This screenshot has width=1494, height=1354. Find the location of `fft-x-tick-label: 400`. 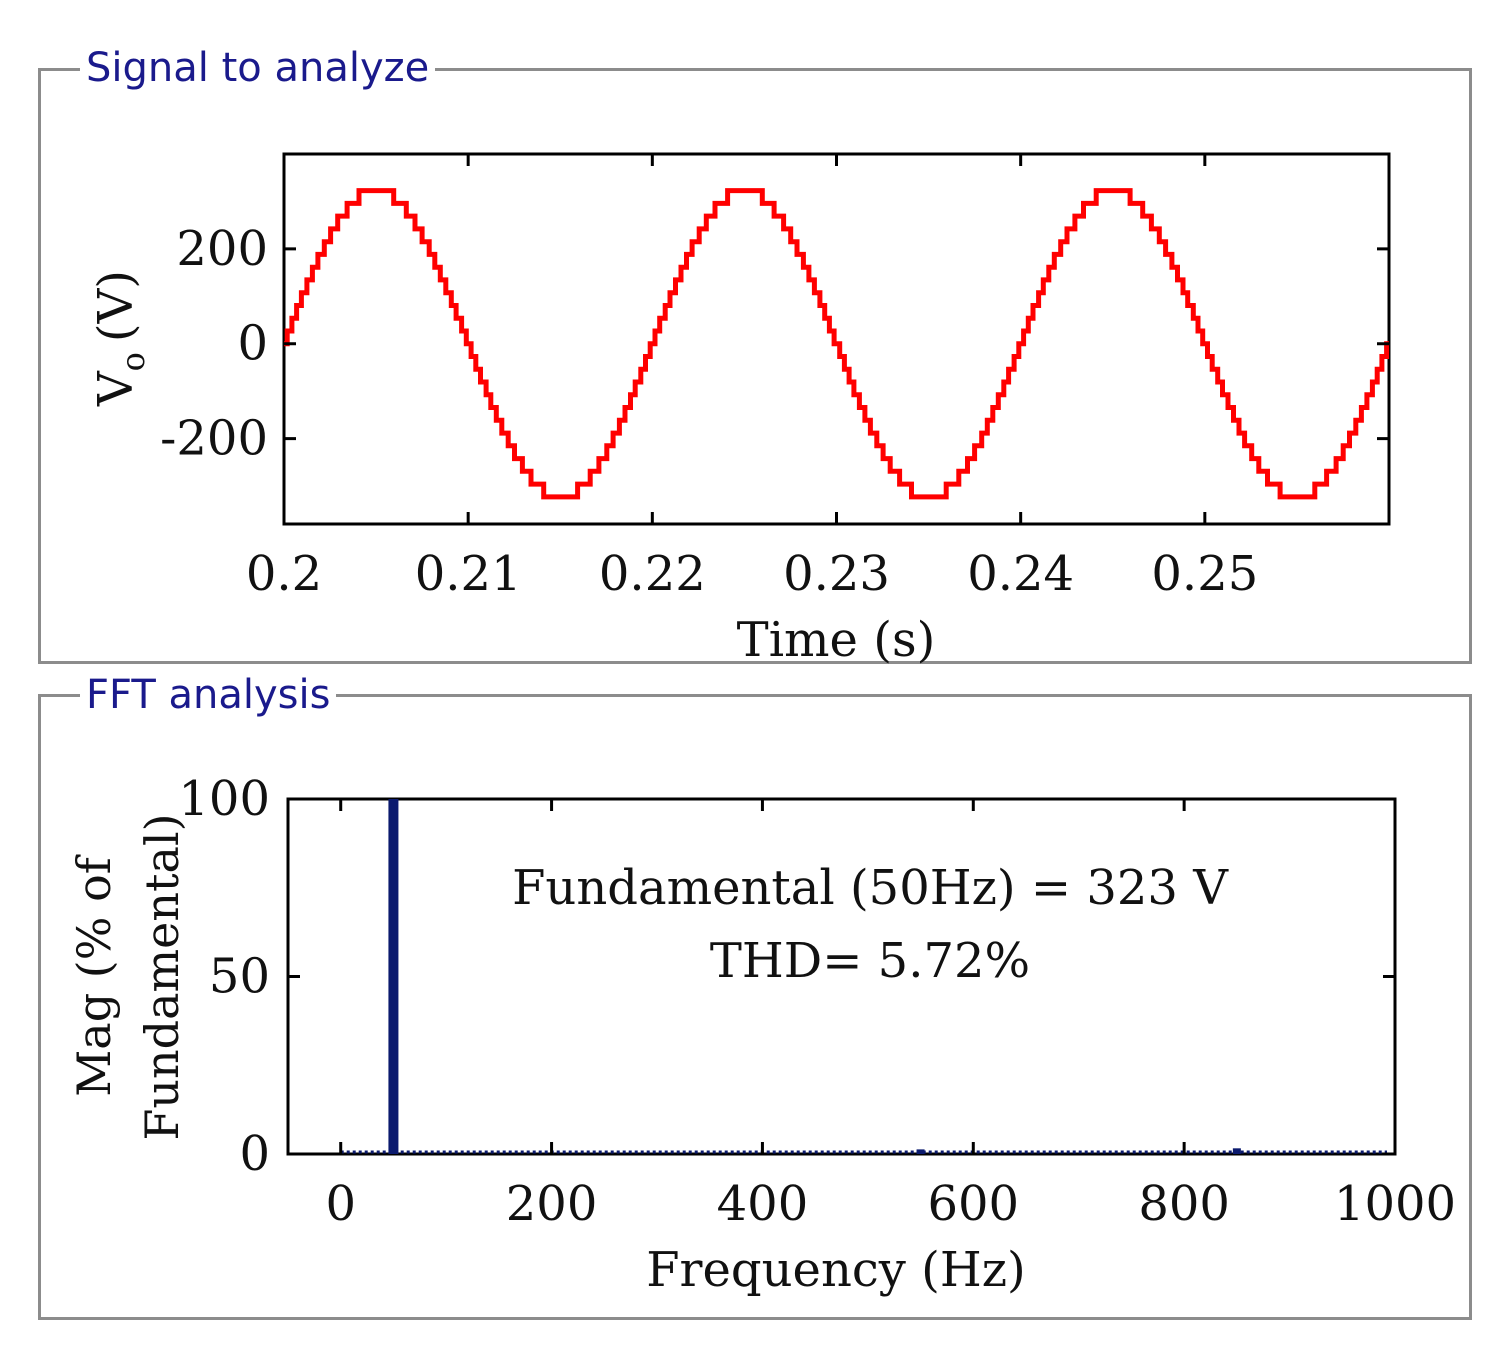

fft-x-tick-label: 400 is located at coordinates (763, 1204).